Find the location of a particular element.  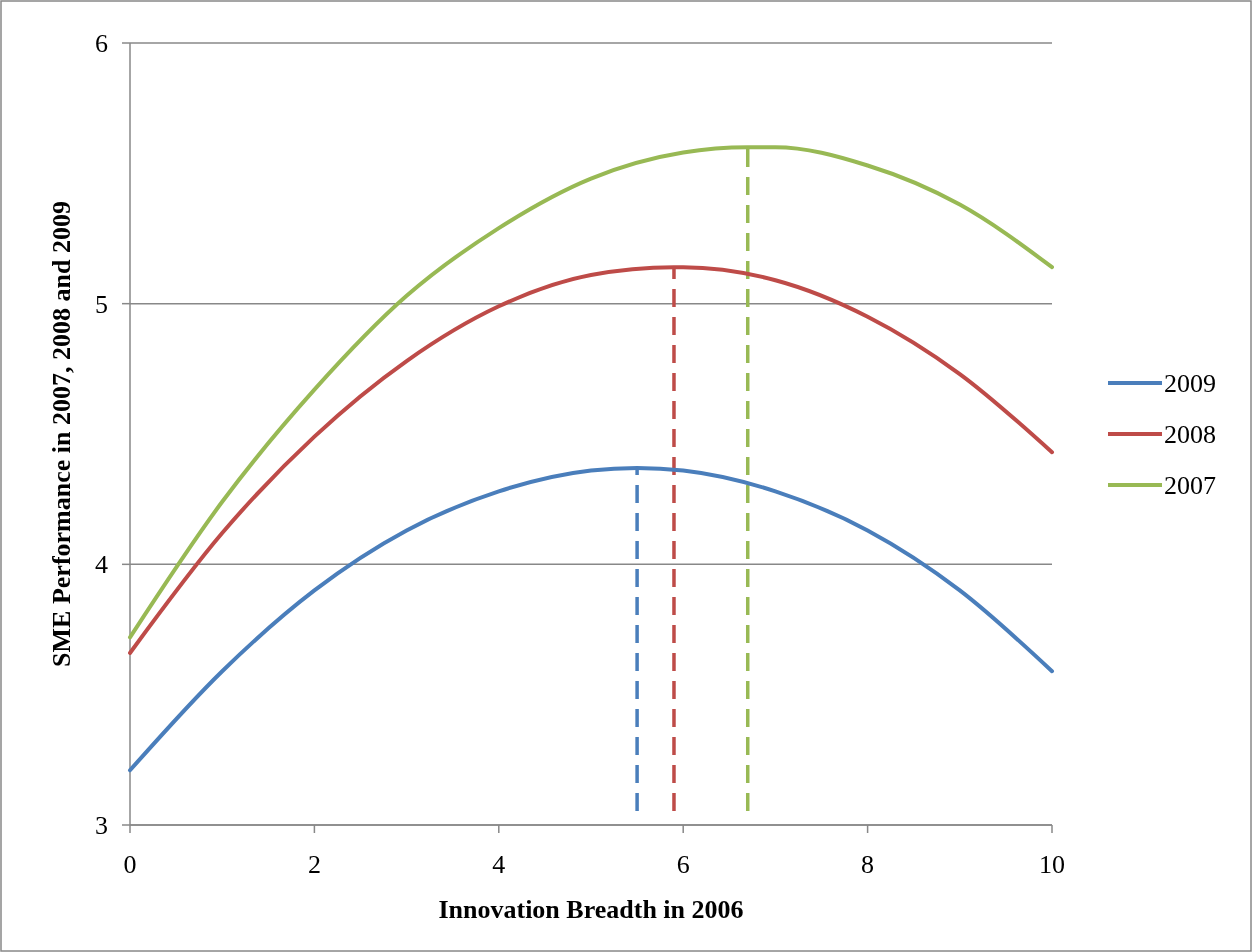

x-tick-label: 6 is located at coordinates (683, 864).